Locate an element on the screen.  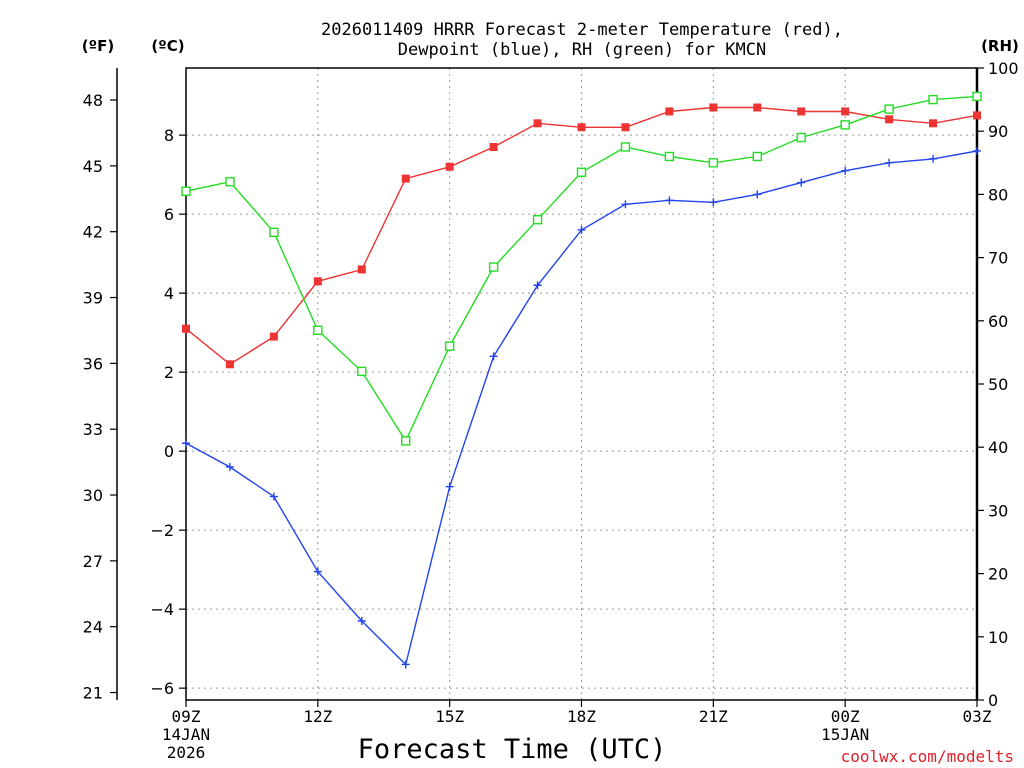
celsius-tick-label: −4 is located at coordinates (162, 609).